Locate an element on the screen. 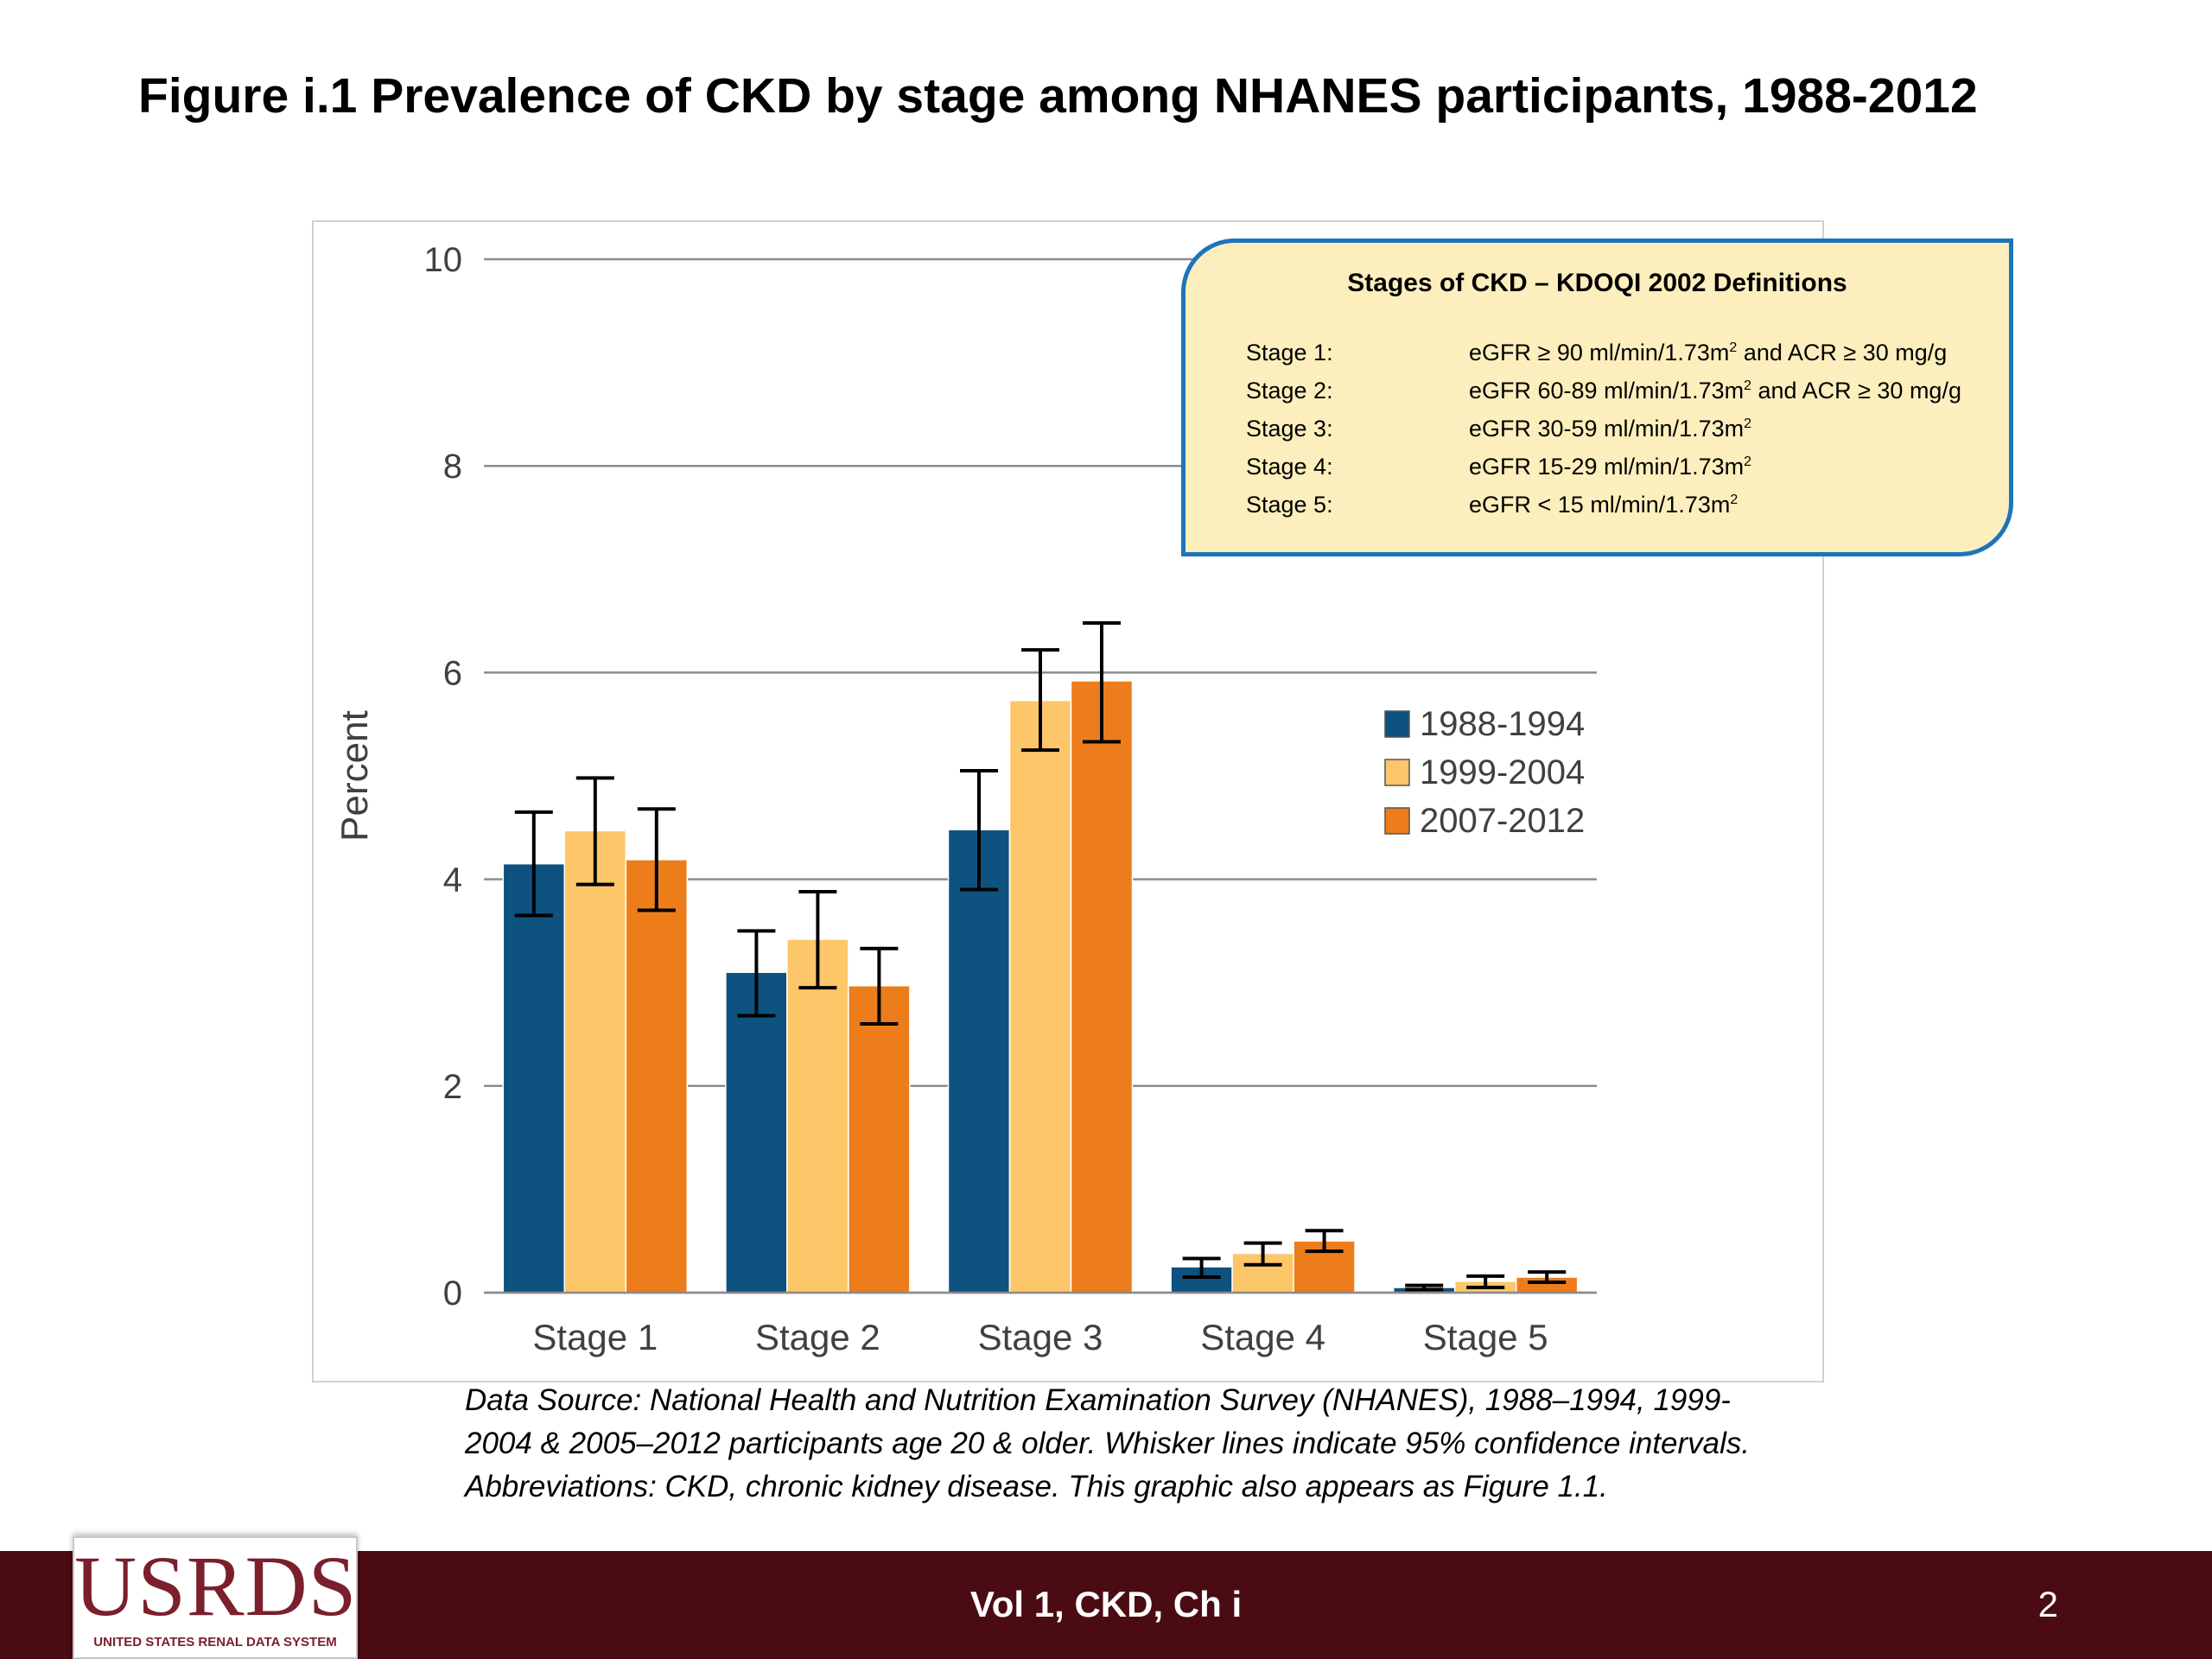  x-tick-label: Stage 5 is located at coordinates (1485, 1337).